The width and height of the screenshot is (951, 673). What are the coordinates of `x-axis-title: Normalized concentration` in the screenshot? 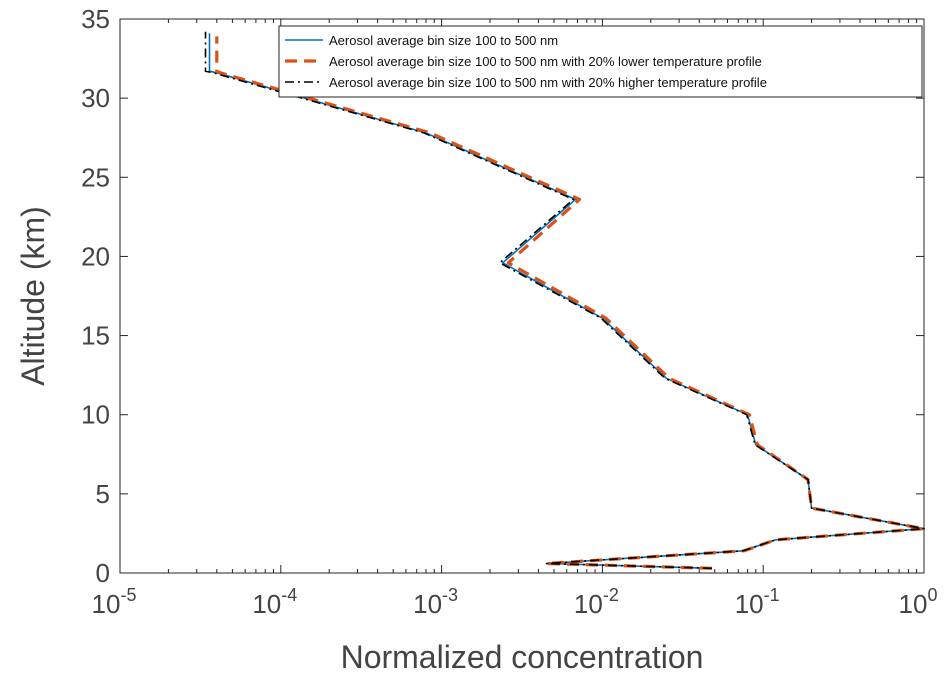 It's located at (522, 656).